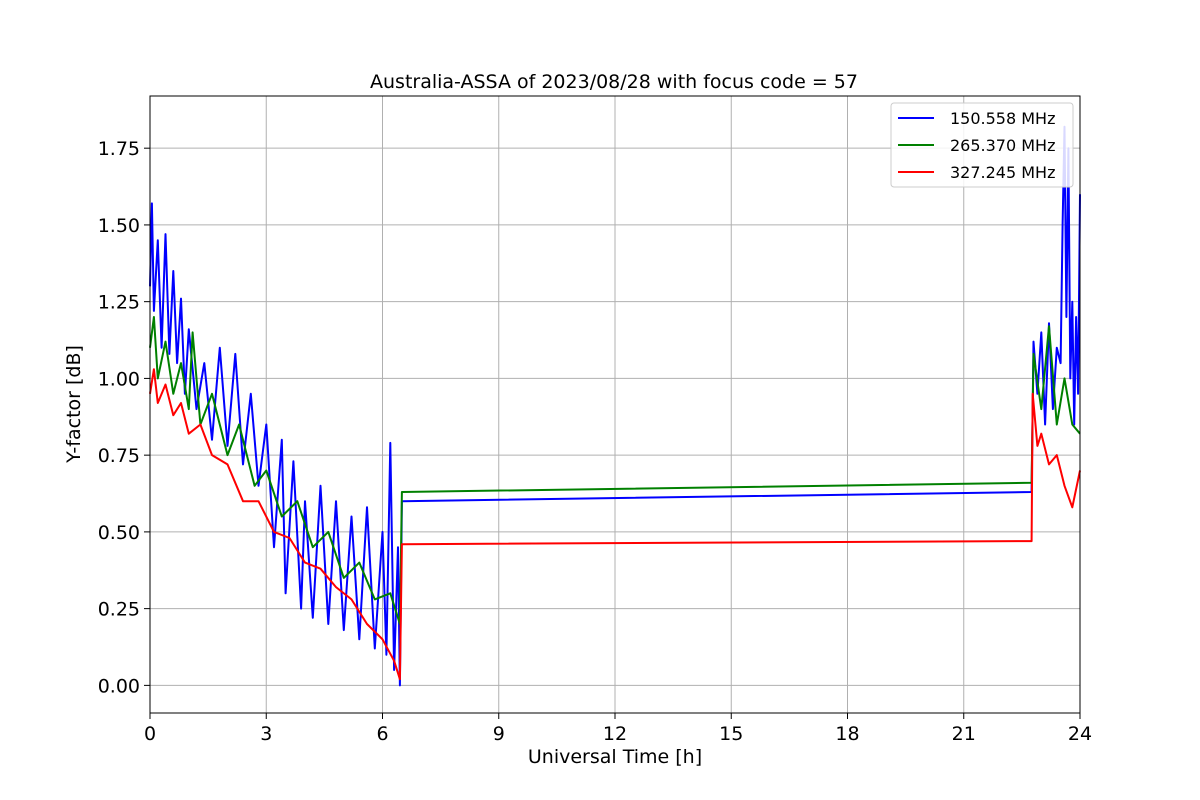 This screenshot has width=1200, height=800. Describe the element at coordinates (964, 734) in the screenshot. I see `x-tick-label: 21` at that location.